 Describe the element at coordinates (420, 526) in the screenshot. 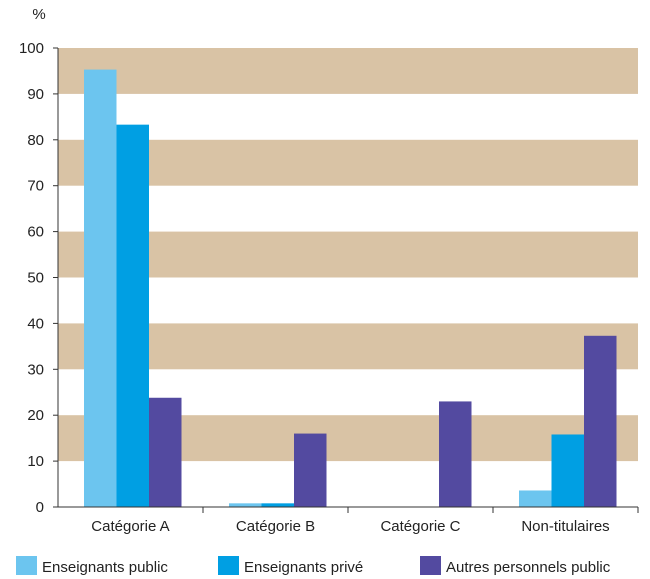

I see `x-category-label: Catégorie C` at that location.